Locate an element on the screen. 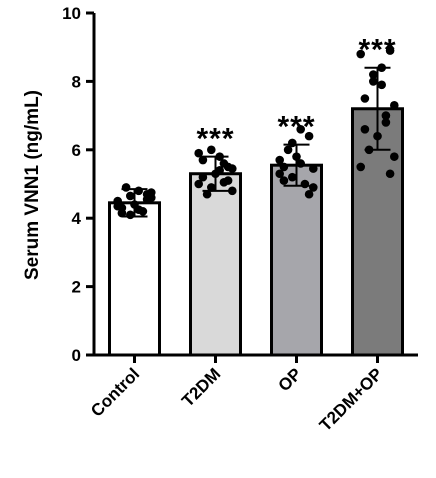 This screenshot has height=478, width=436. bar-t2dm is located at coordinates (215, 264).